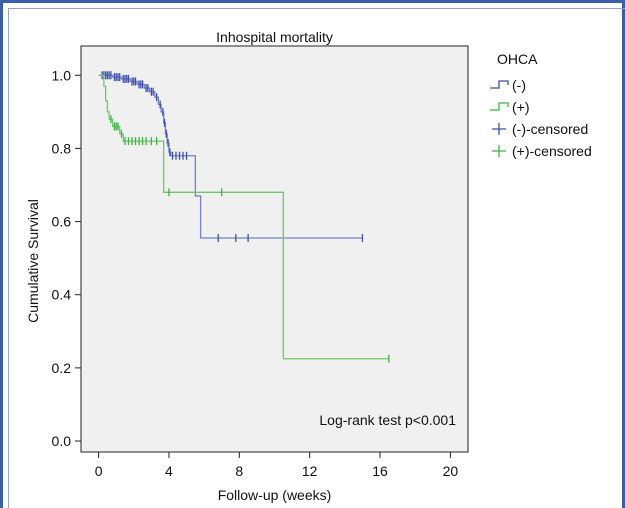 The width and height of the screenshot is (625, 508). What do you see at coordinates (62, 368) in the screenshot?
I see `y-tick-label: 0.2` at bounding box center [62, 368].